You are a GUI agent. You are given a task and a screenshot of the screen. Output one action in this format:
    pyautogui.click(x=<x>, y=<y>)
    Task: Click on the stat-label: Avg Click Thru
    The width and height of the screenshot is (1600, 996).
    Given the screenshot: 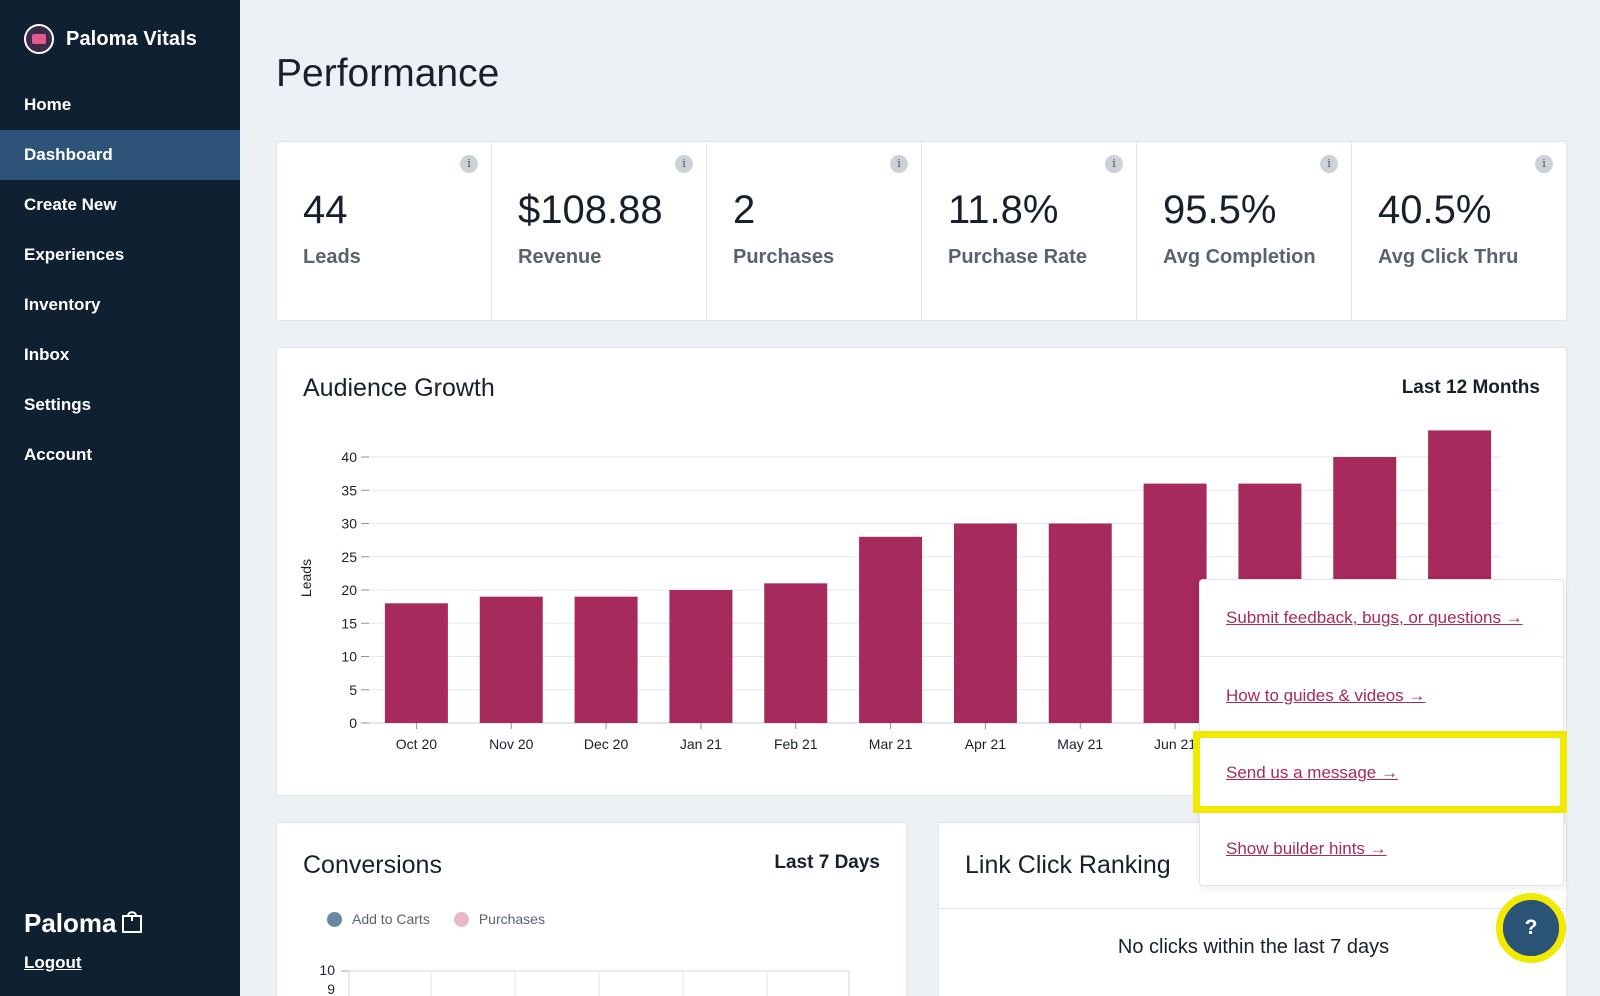 What is the action you would take?
    pyautogui.click(x=1448, y=257)
    